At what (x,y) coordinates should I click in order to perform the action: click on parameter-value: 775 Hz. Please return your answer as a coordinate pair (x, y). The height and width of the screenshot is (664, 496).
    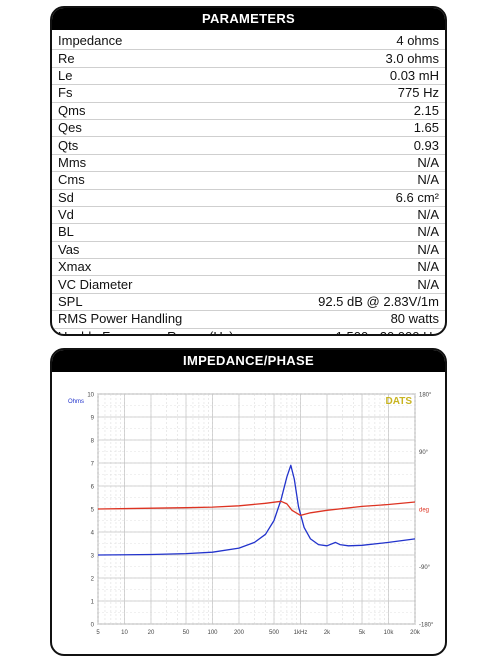
    Looking at the image, I should click on (363, 93).